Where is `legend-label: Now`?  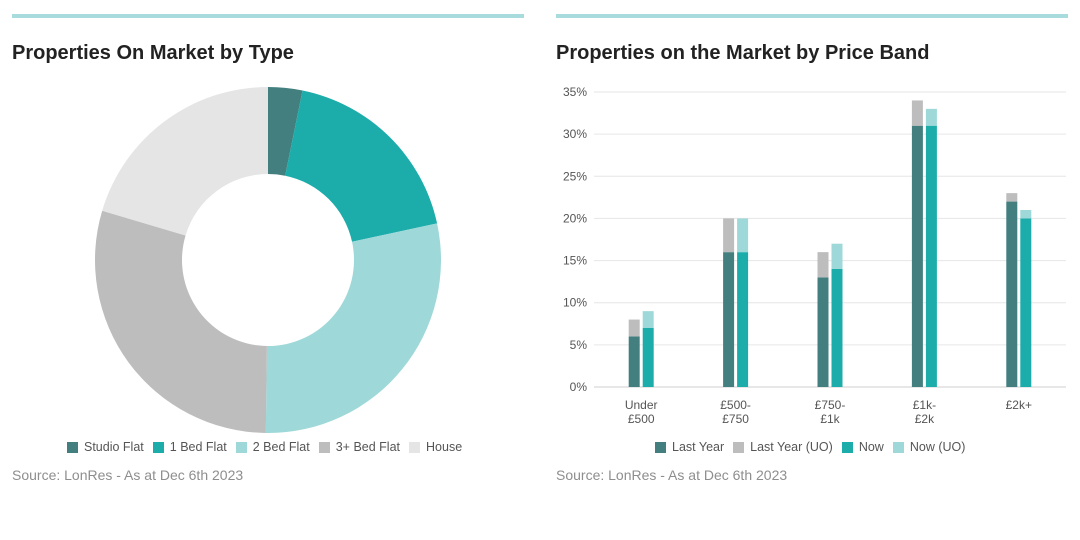 legend-label: Now is located at coordinates (871, 447).